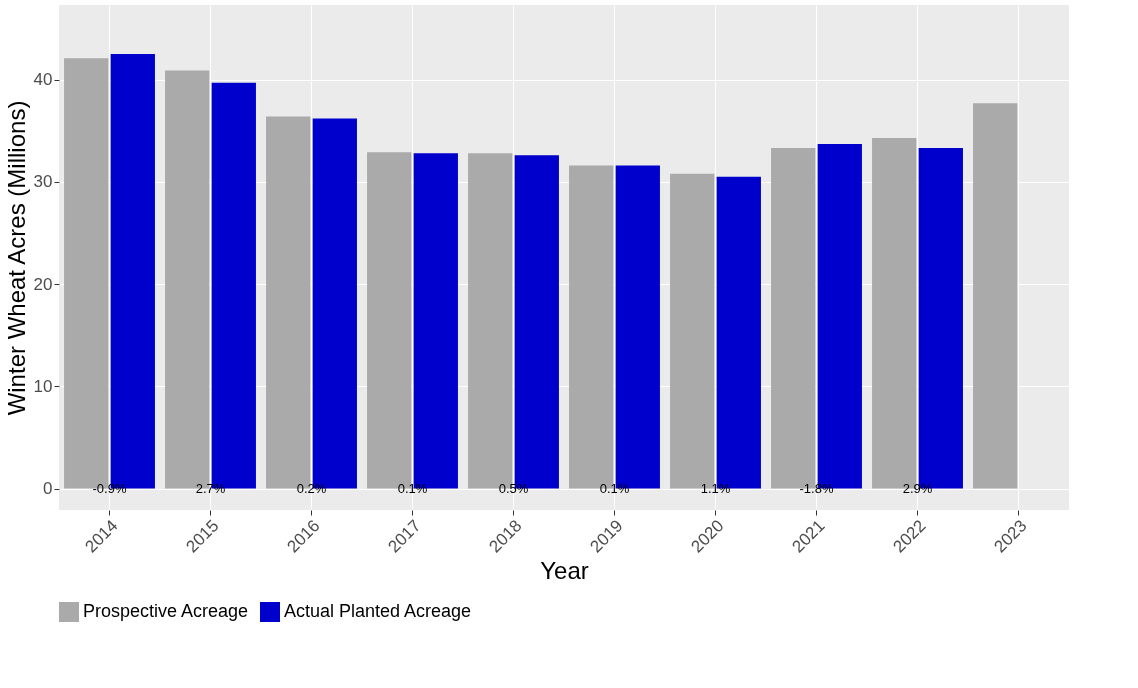 This screenshot has width=1138, height=688. Describe the element at coordinates (378, 611) in the screenshot. I see `legend-label: Actual Planted Acreage` at that location.